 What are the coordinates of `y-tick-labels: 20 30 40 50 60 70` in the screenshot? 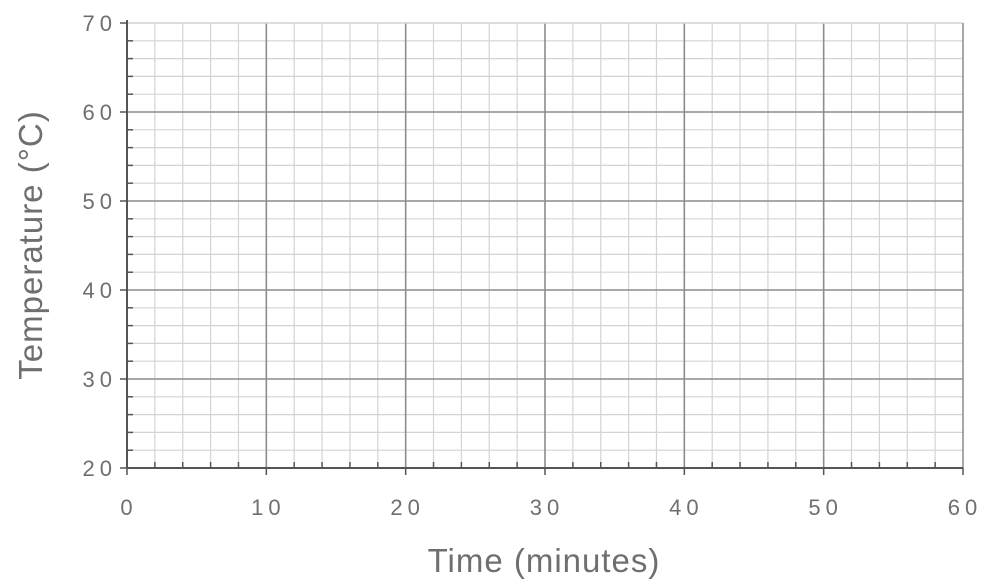 It's located at (100, 246).